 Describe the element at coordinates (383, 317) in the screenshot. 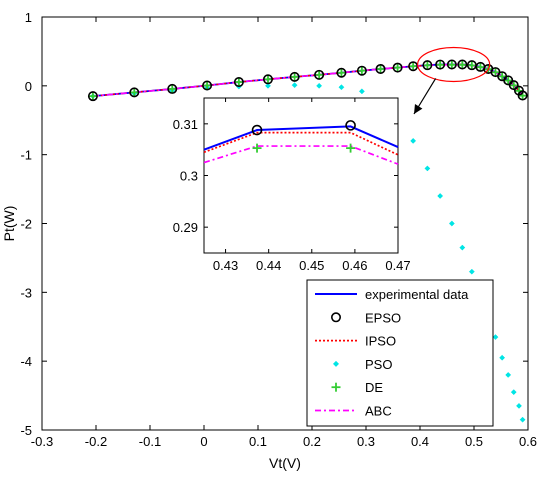

I see `legend-label: EPSO` at that location.